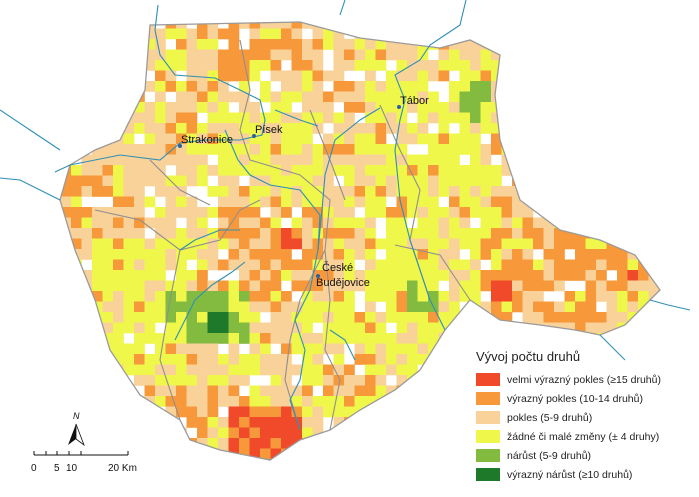 The width and height of the screenshot is (699, 497). I want to click on city-strakonice: Strakonice, so click(205, 141).